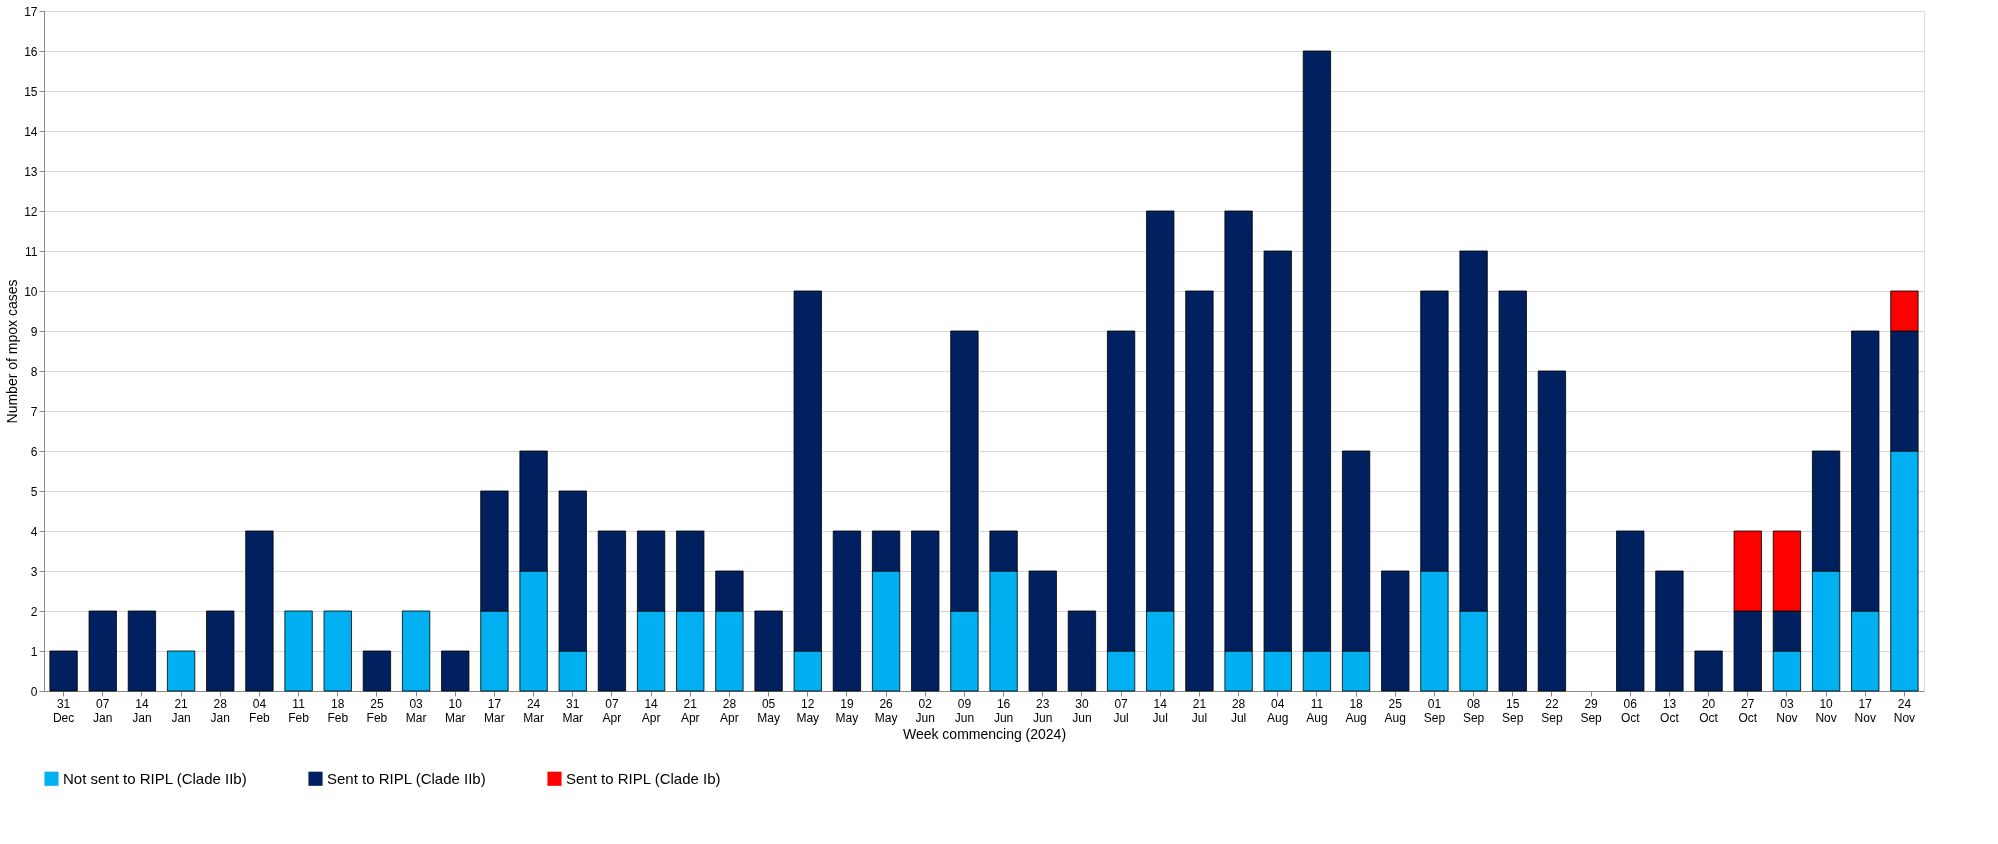 Image resolution: width=1998 pixels, height=844 pixels. I want to click on y-tick-label: 9, so click(34, 331).